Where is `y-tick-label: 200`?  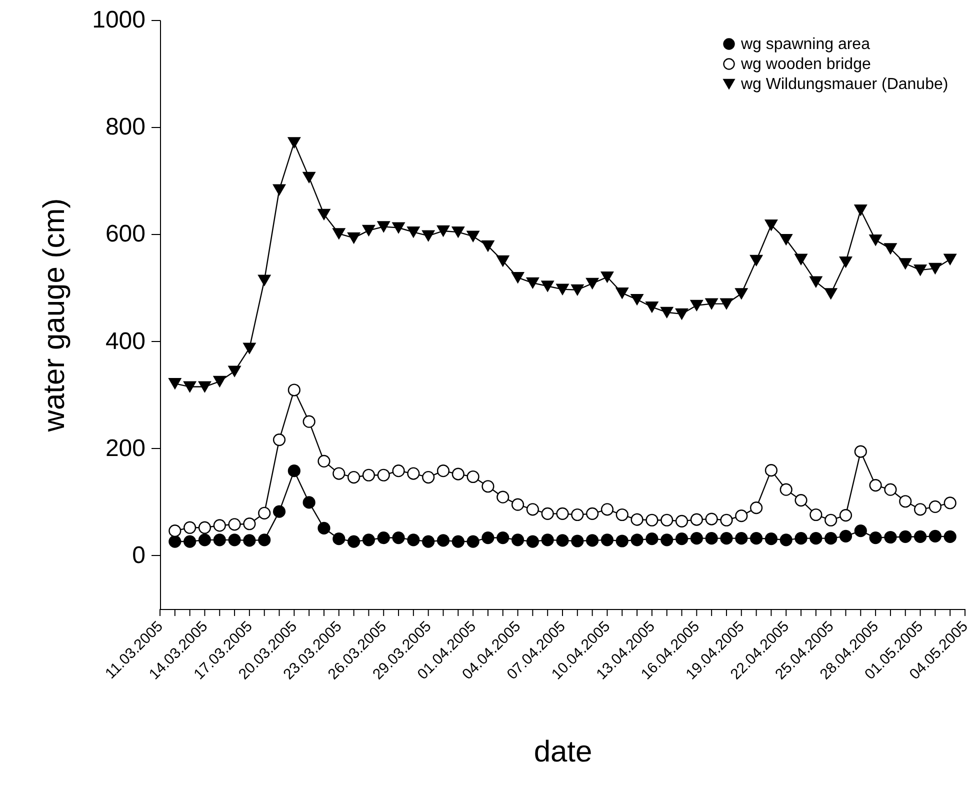 y-tick-label: 200 is located at coordinates (125, 448).